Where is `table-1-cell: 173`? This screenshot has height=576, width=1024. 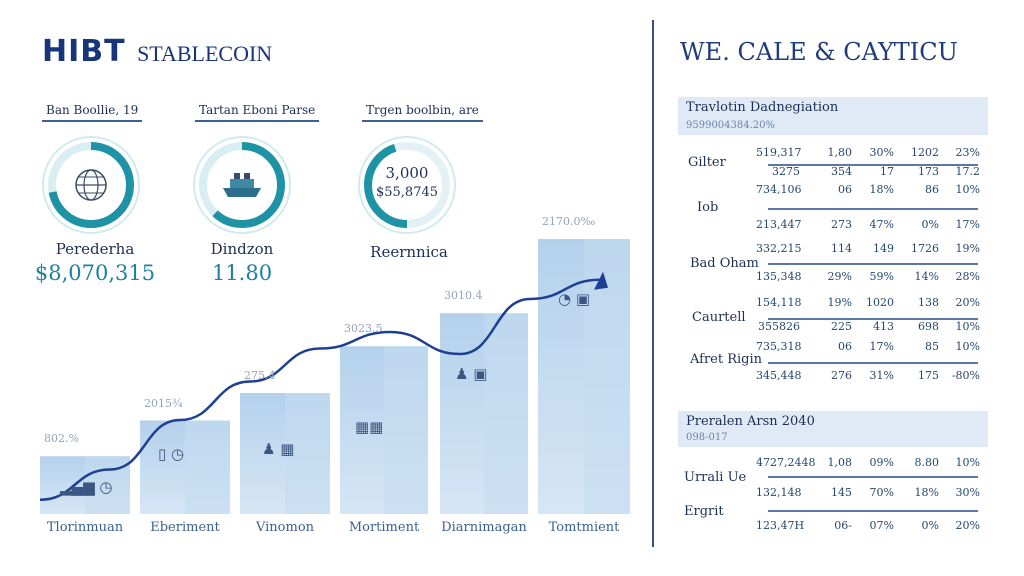
table-1-cell: 173 is located at coordinates (928, 171).